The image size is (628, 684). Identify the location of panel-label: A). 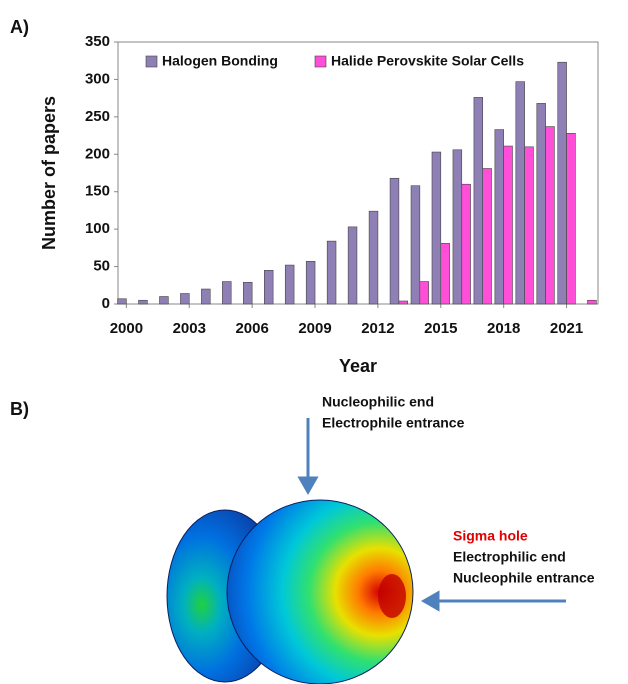
(19, 27).